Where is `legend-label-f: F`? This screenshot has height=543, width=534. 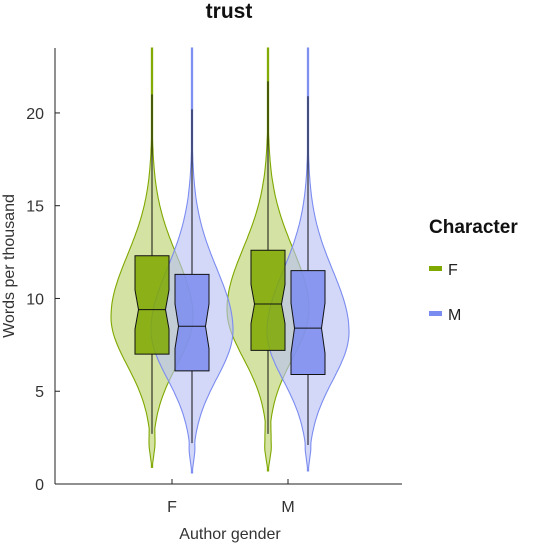 legend-label-f: F is located at coordinates (453, 270).